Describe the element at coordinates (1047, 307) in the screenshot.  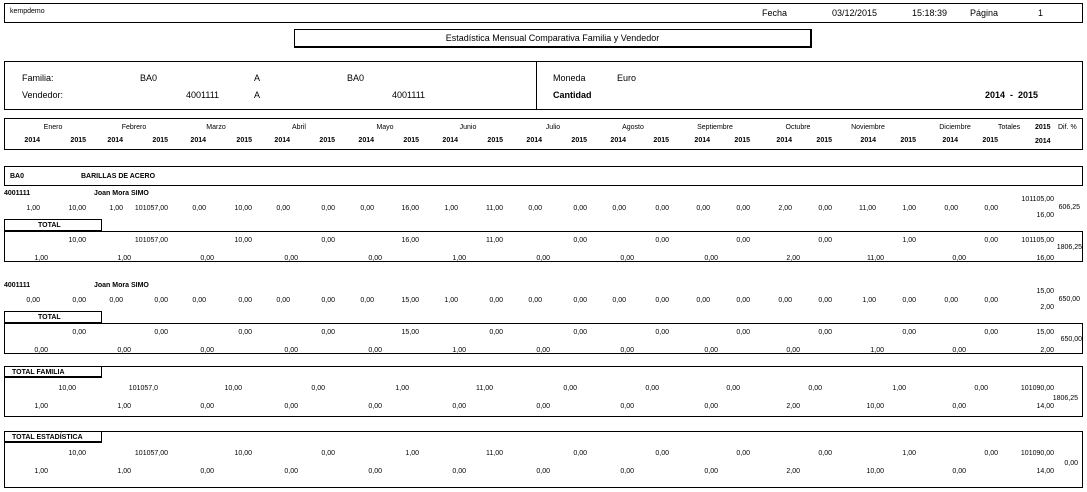
I see `detail-total-2014: 2,00` at that location.